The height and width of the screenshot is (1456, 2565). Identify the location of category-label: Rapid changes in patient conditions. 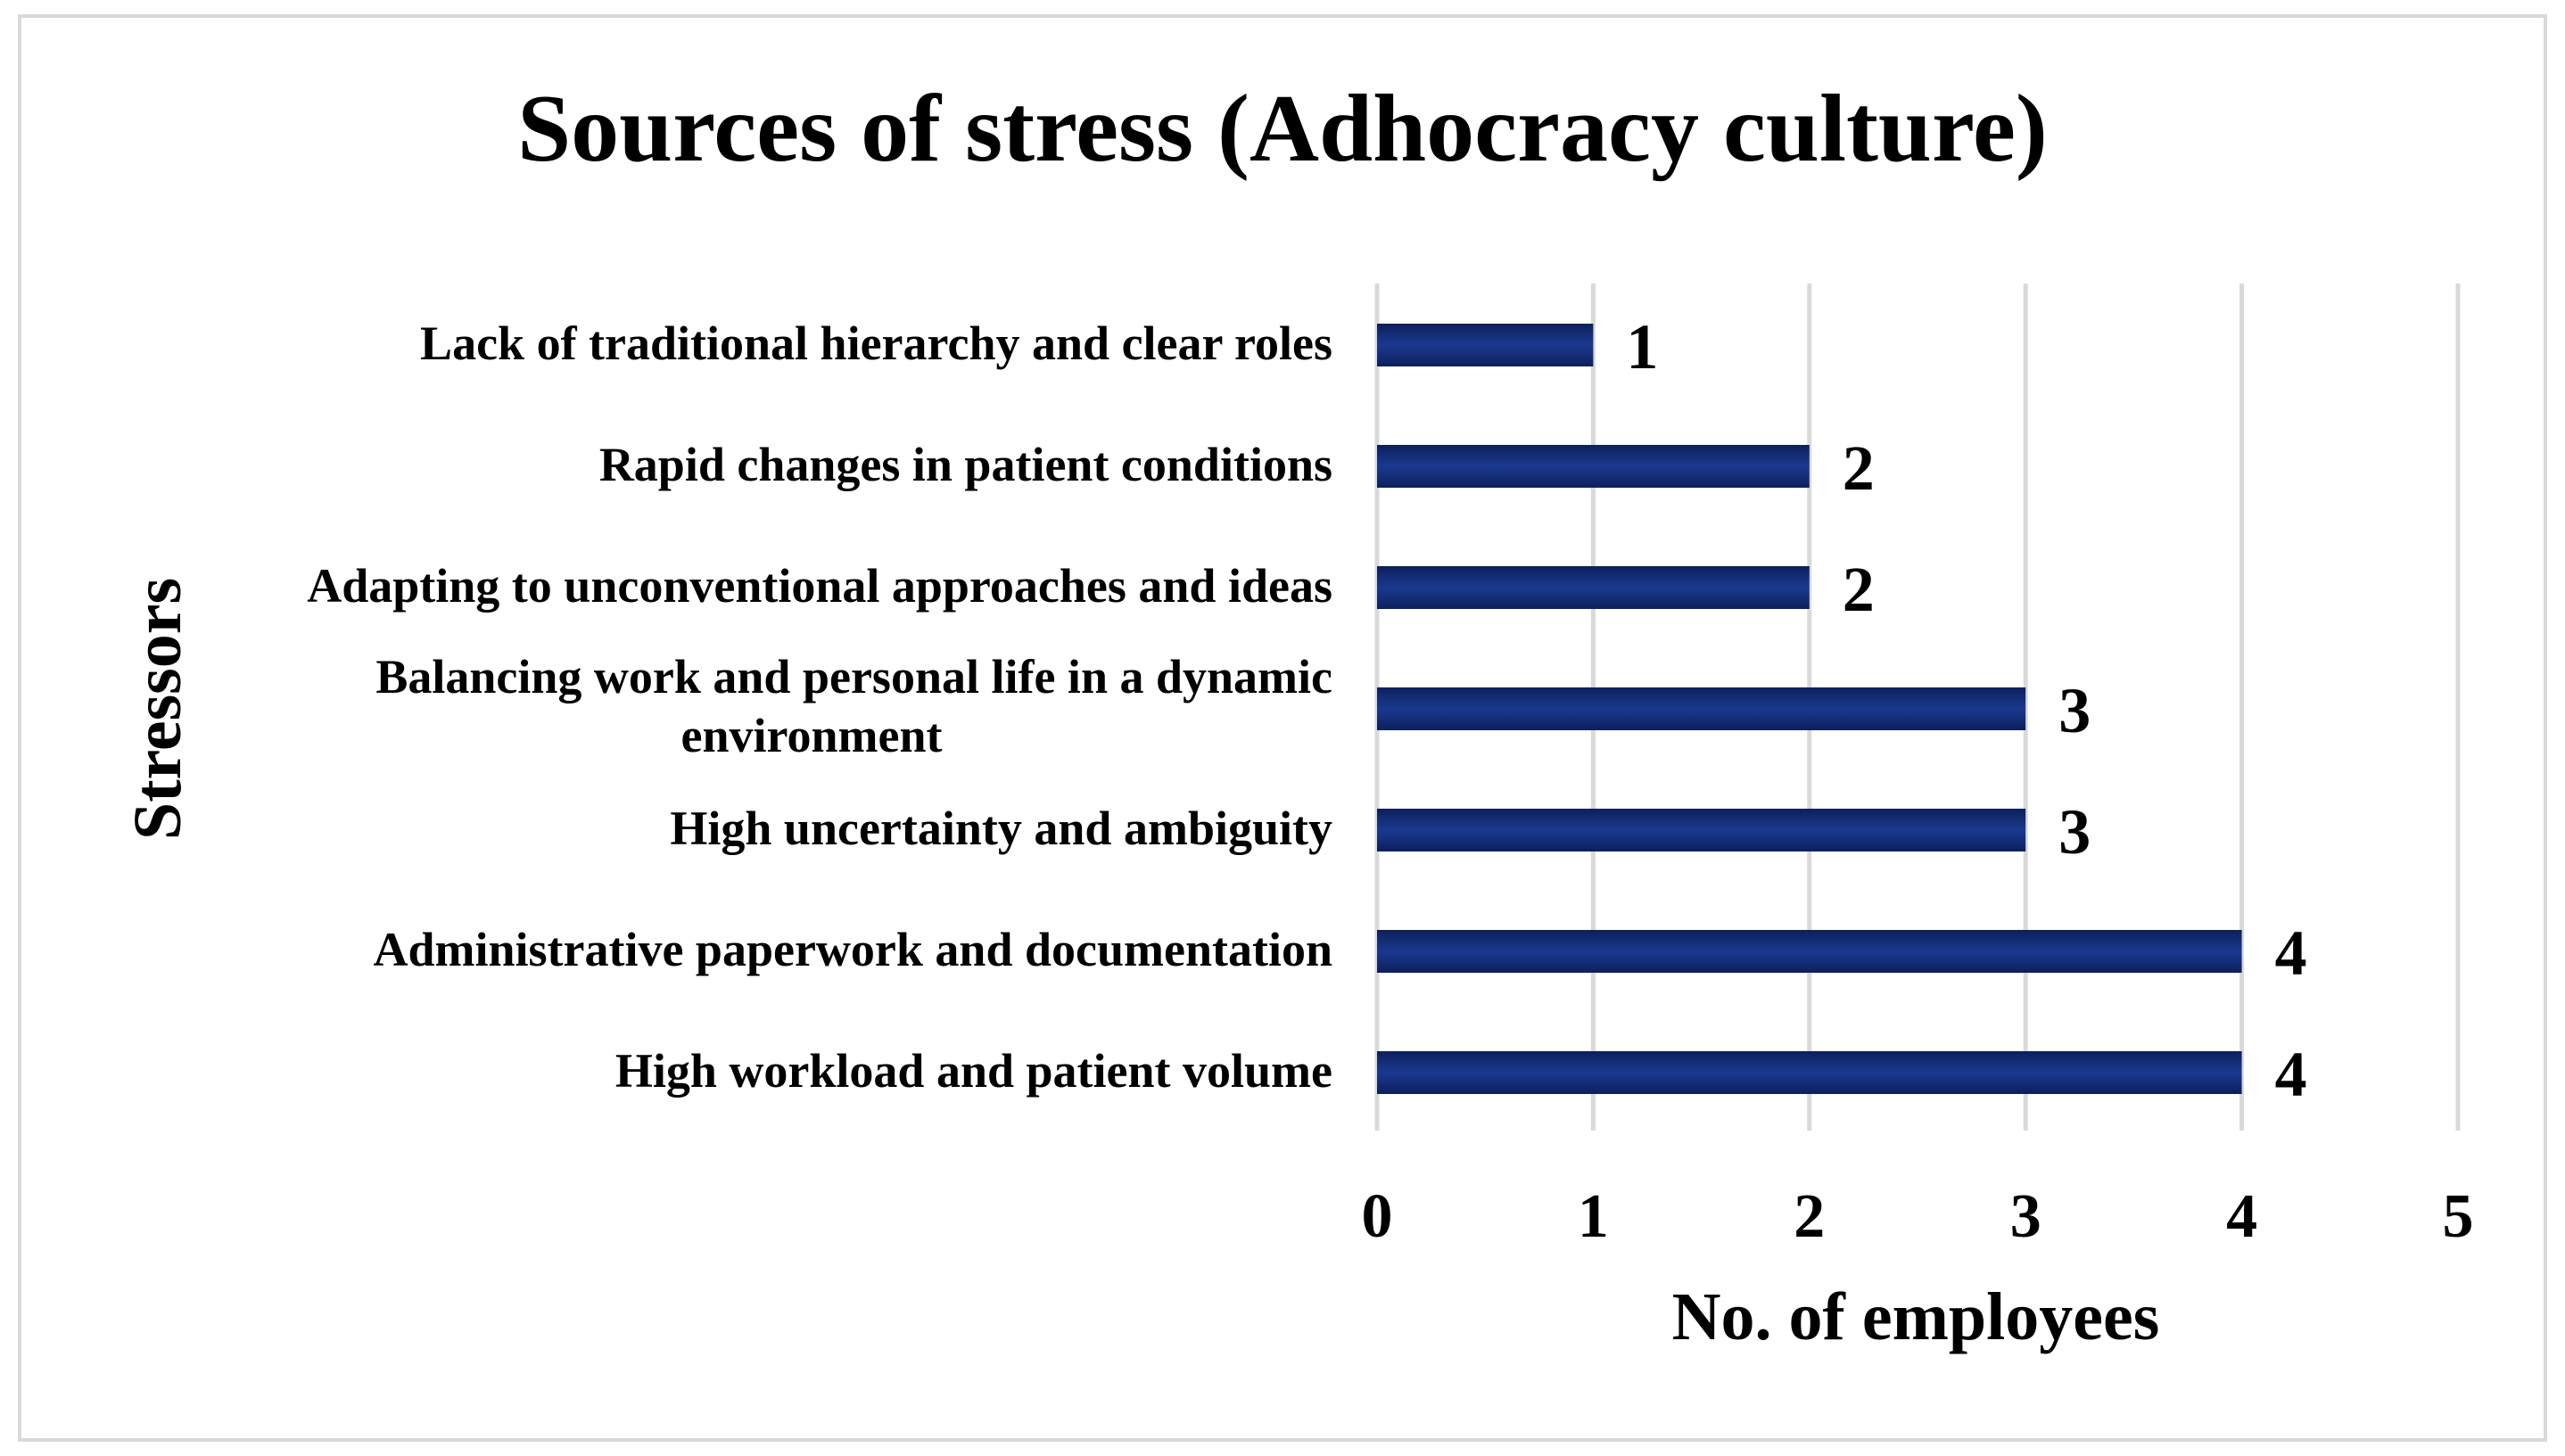
(965, 465).